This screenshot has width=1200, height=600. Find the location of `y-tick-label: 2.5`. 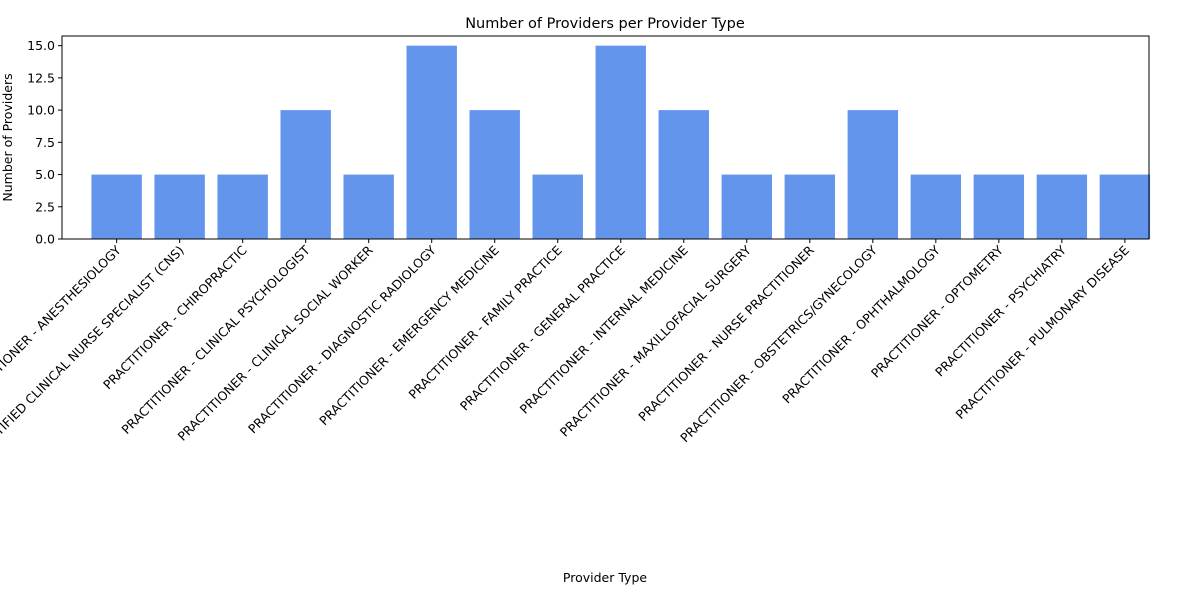

y-tick-label: 2.5 is located at coordinates (45, 206).